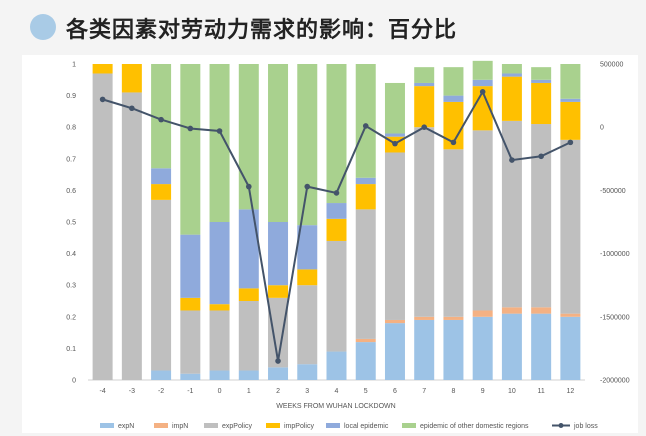  I want to click on x-tick-label: 2, so click(278, 391).